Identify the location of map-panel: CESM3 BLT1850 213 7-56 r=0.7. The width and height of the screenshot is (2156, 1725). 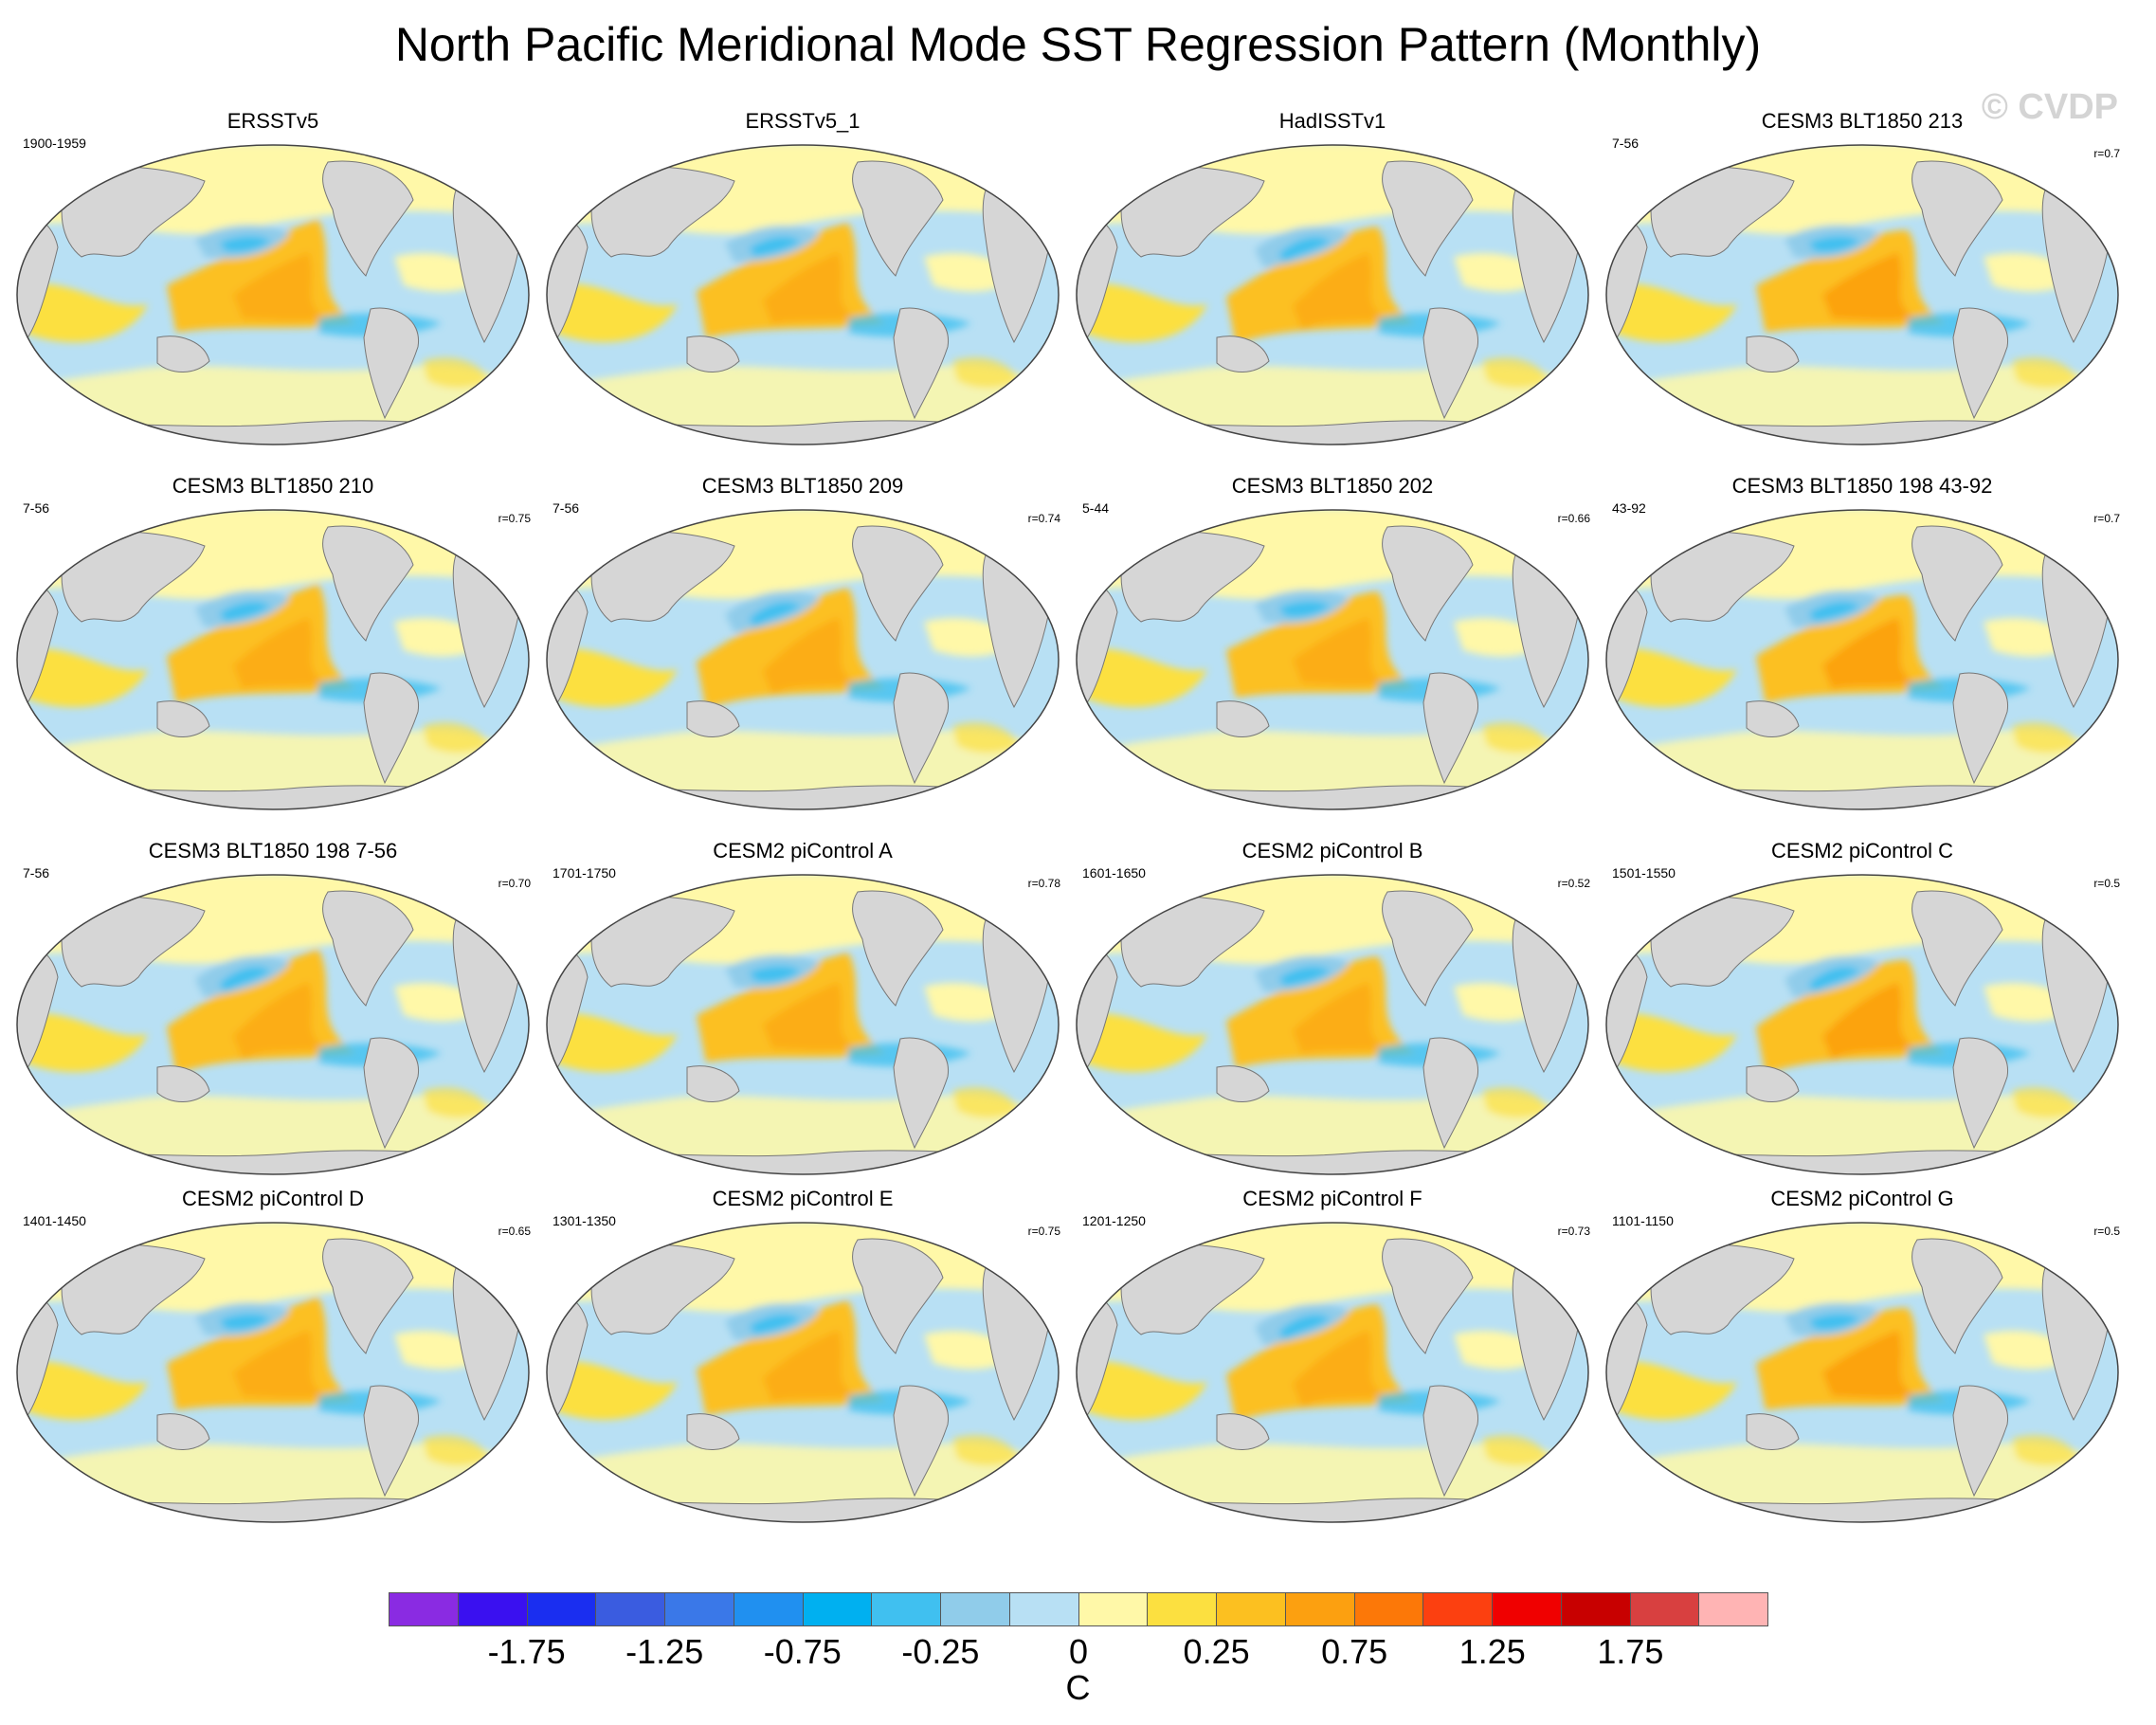
(1863, 285).